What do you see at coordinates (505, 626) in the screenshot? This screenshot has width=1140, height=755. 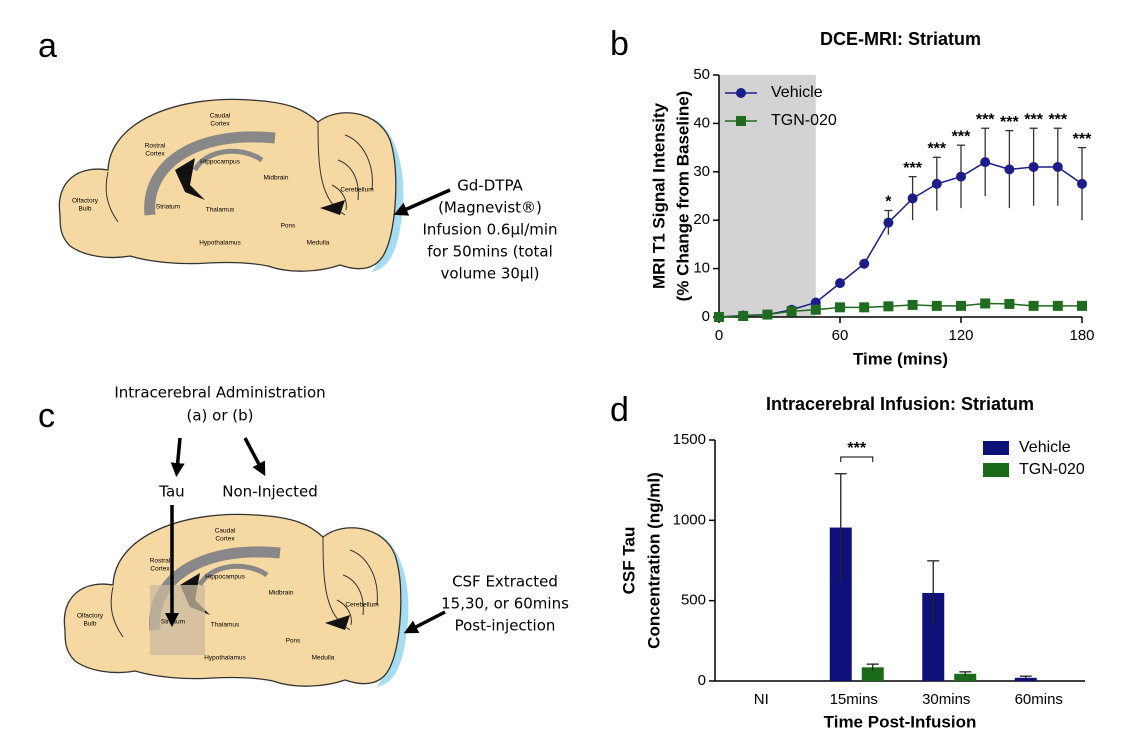 I see `note-line: Post-injection` at bounding box center [505, 626].